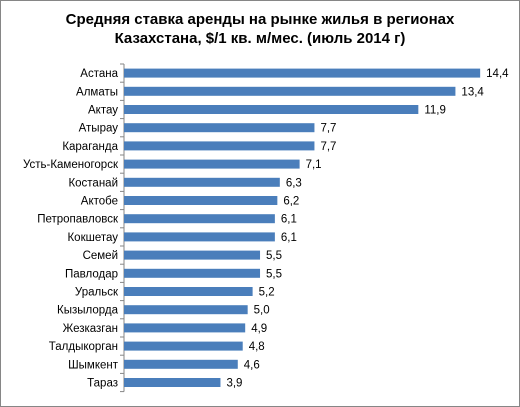  I want to click on value-label: 7,1, so click(314, 165).